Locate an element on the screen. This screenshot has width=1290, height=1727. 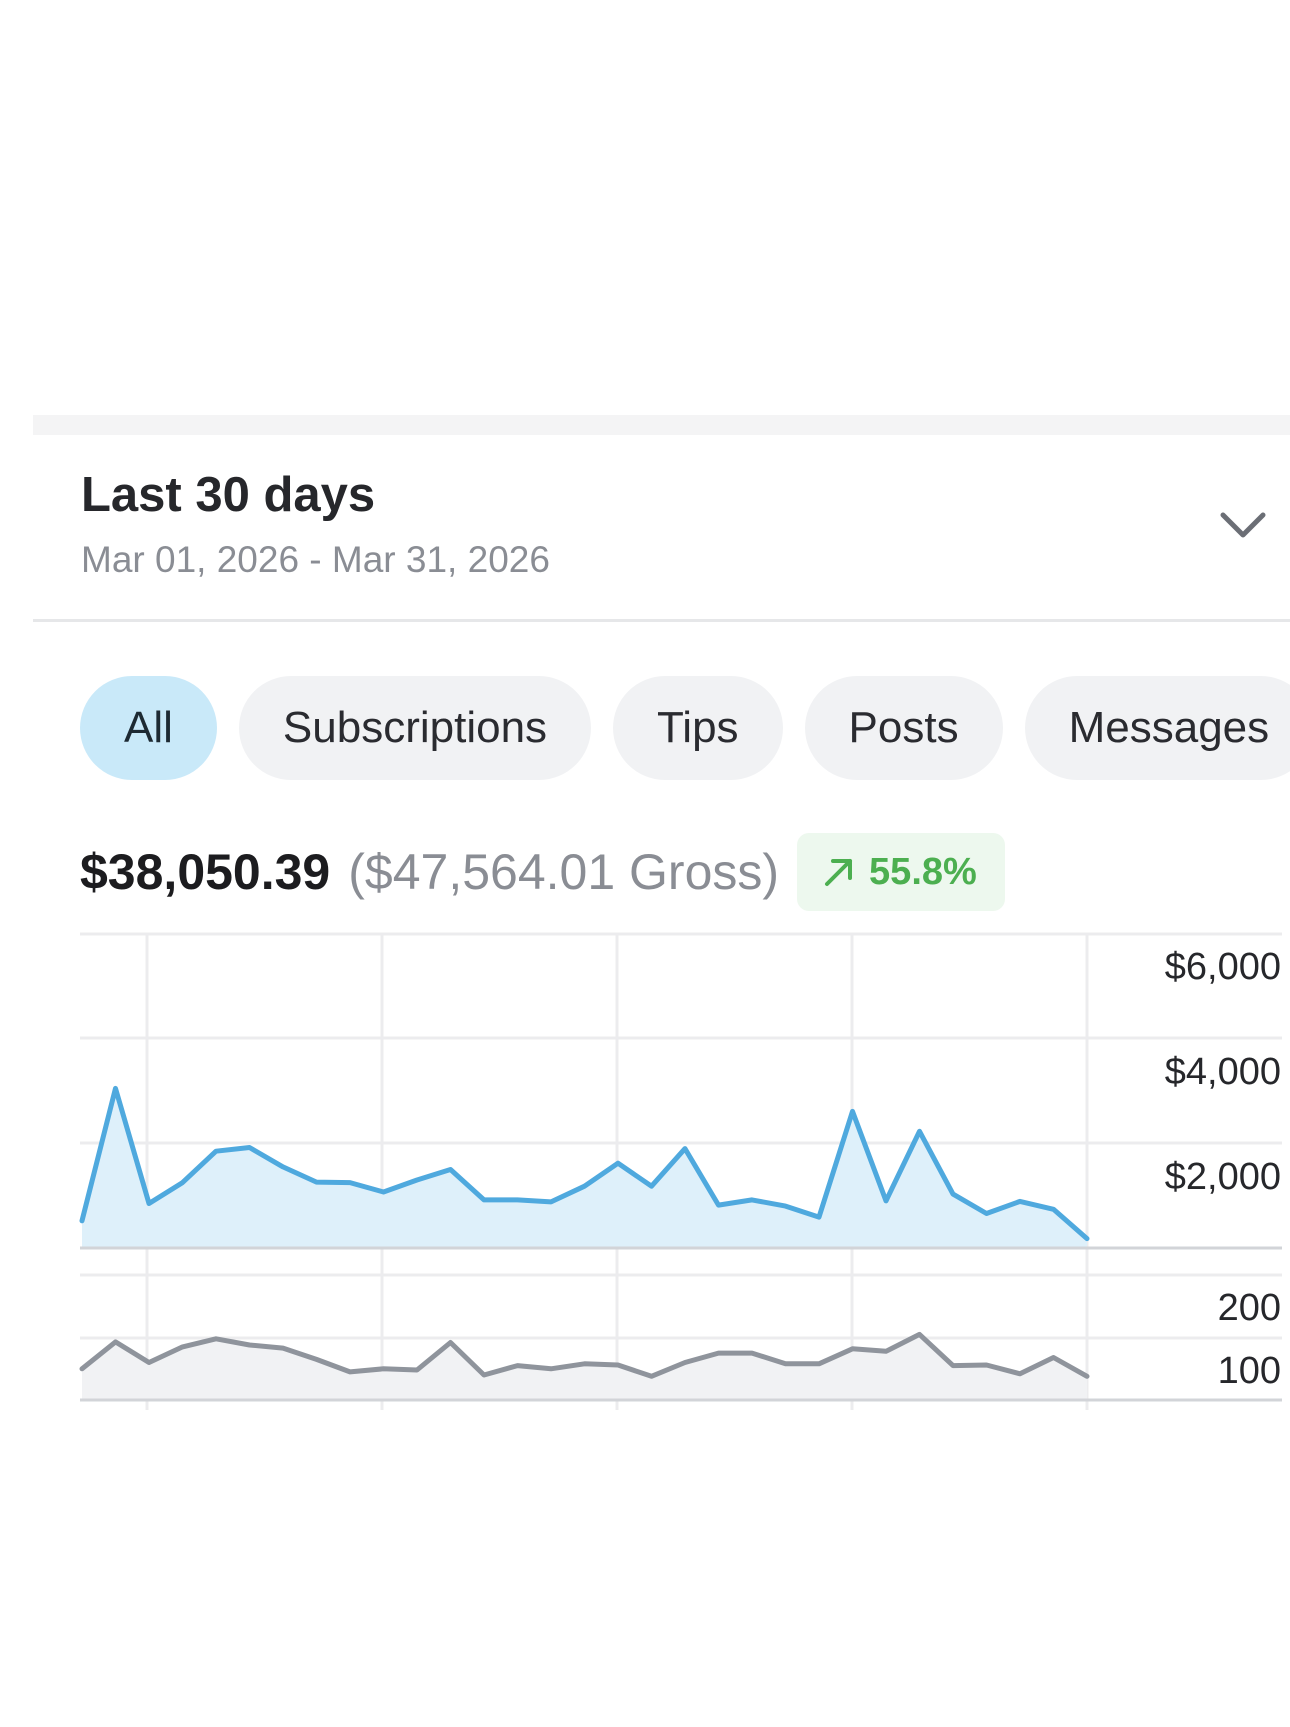
y-tick-label: $2,000 is located at coordinates (1223, 1177).